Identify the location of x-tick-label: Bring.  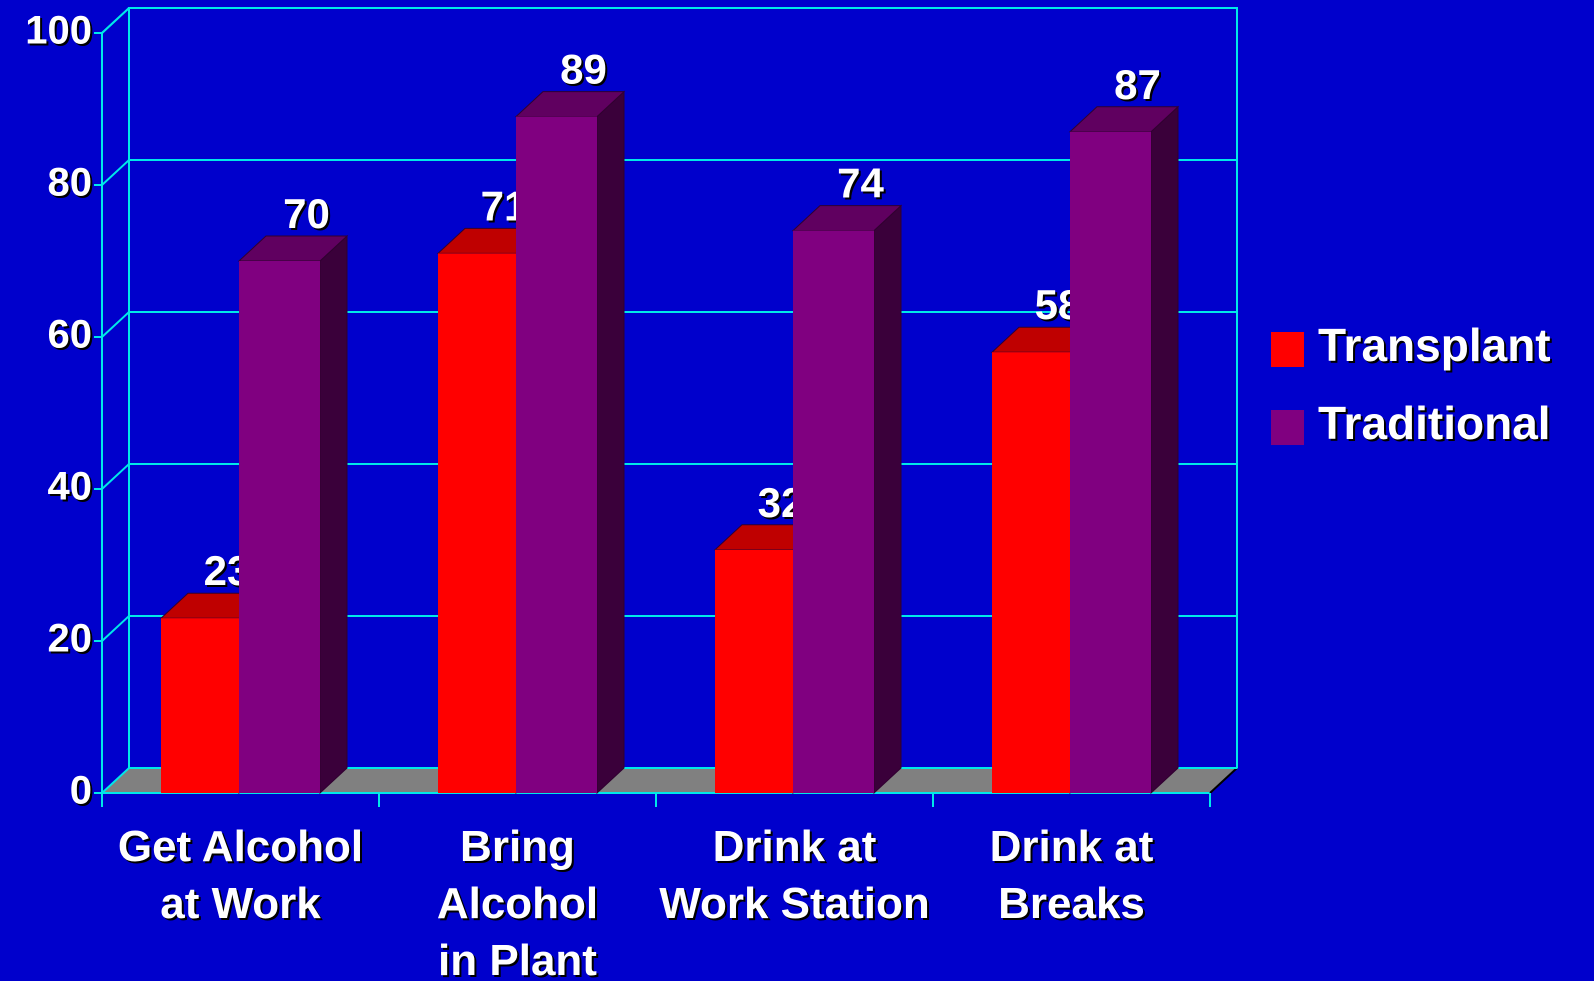
(517, 846).